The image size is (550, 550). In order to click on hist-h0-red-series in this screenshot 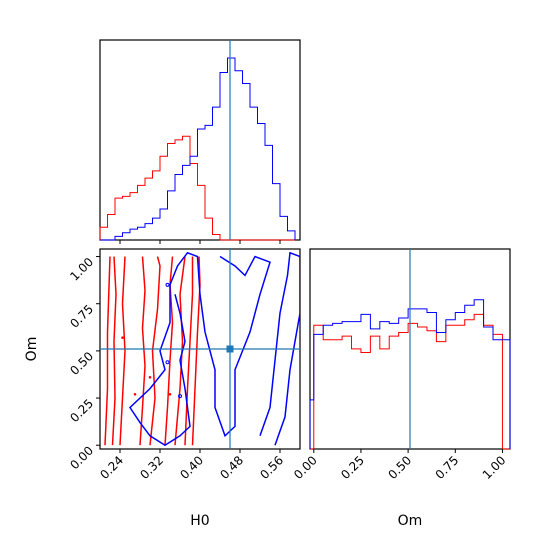, I will do `click(197, 188)`.